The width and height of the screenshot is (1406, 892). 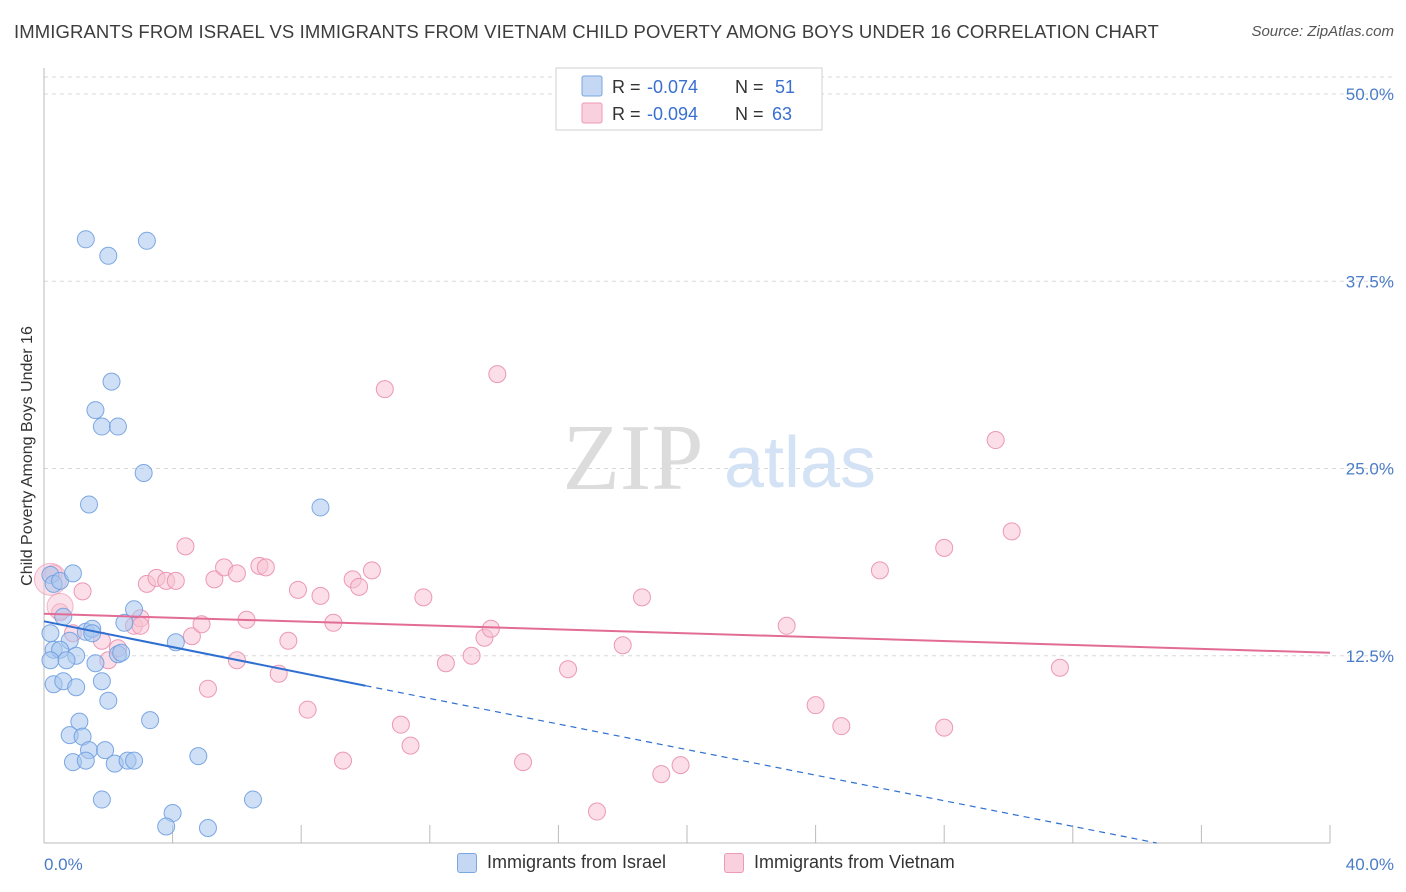 I want to click on vietnam-trendline, so click(x=687, y=633).